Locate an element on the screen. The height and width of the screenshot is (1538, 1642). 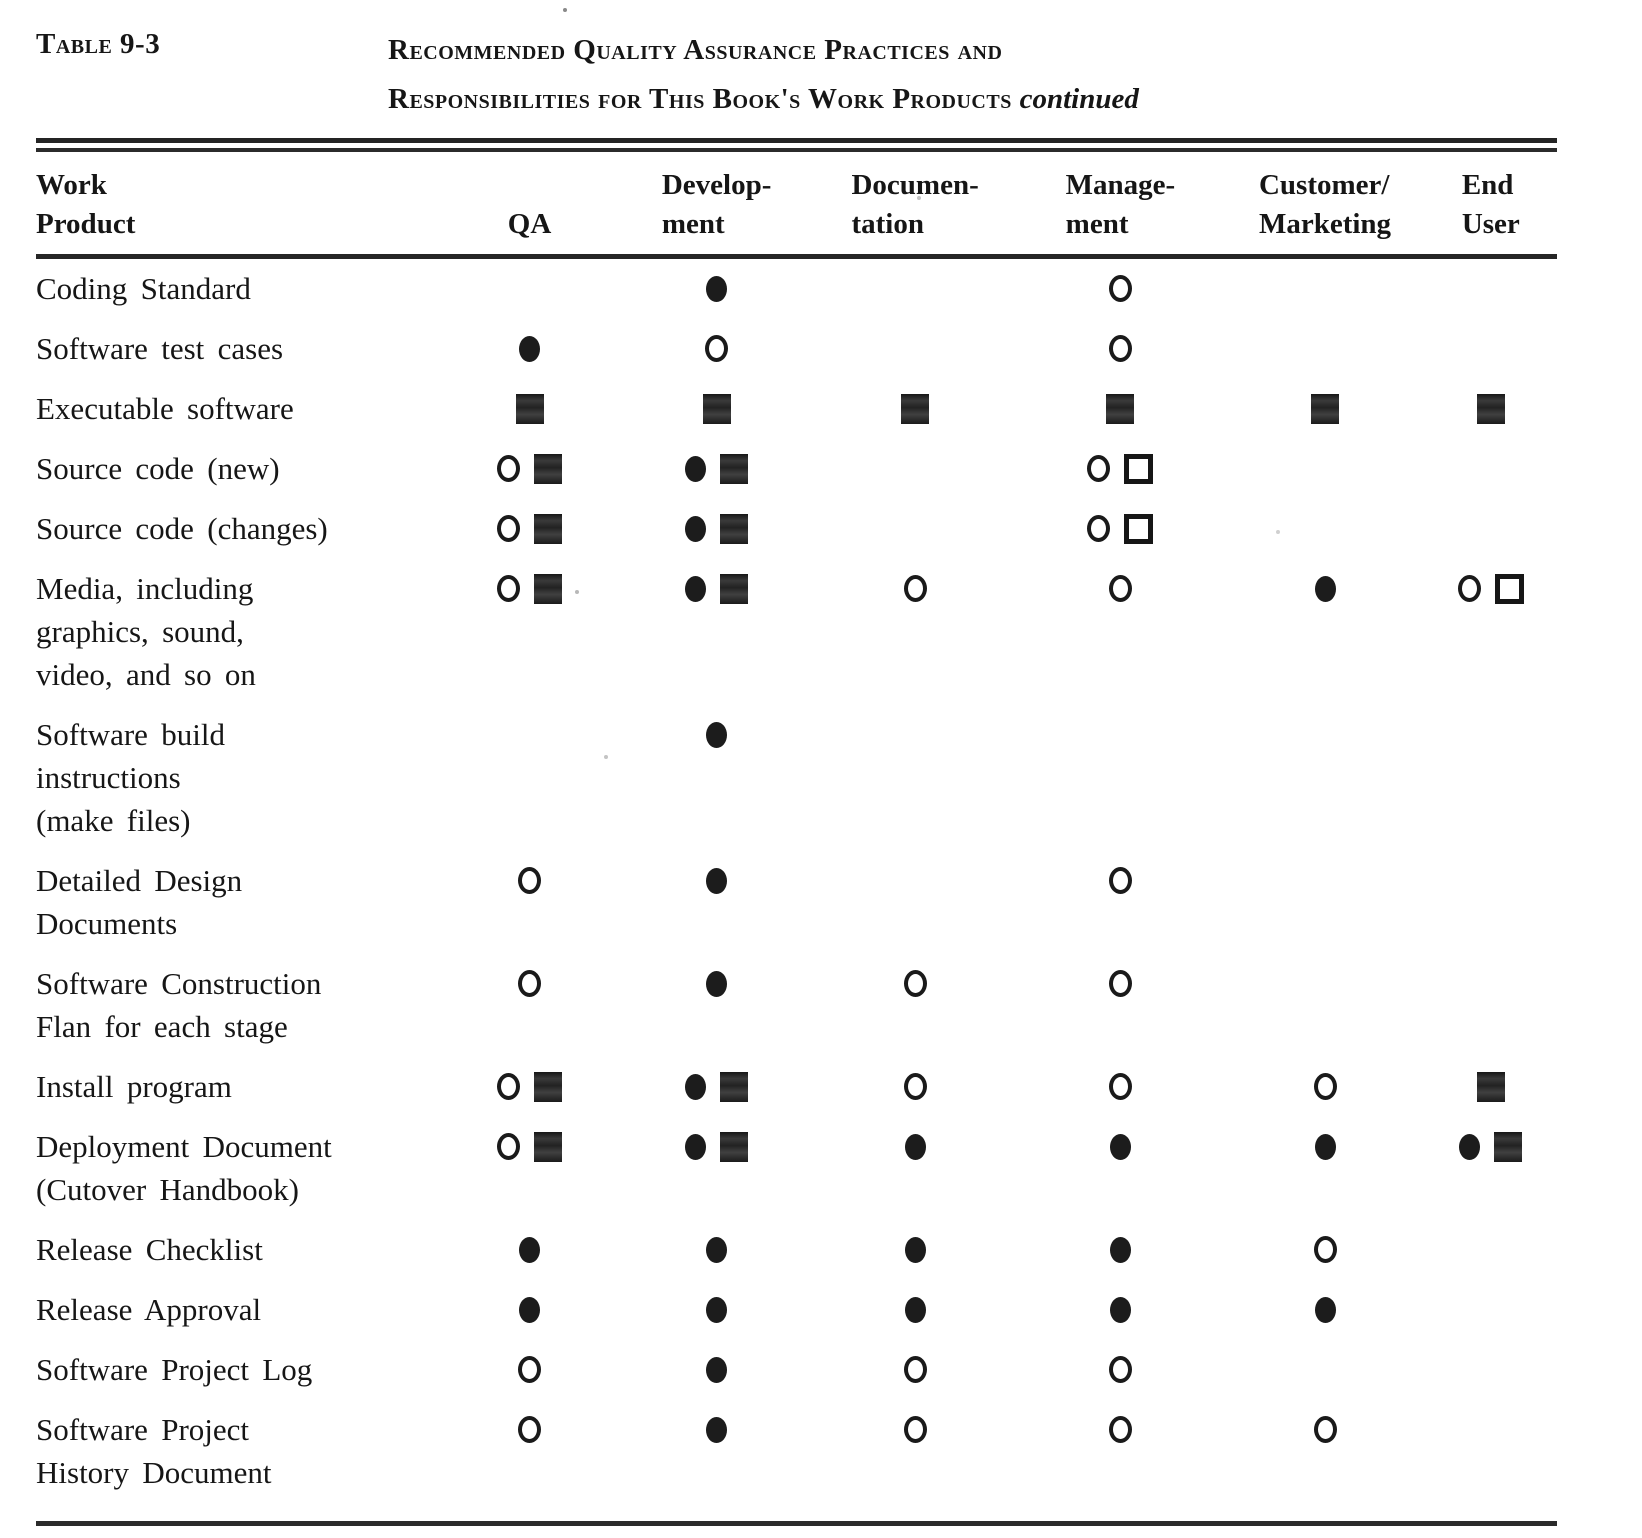
header-line: Documen- is located at coordinates (915, 185).